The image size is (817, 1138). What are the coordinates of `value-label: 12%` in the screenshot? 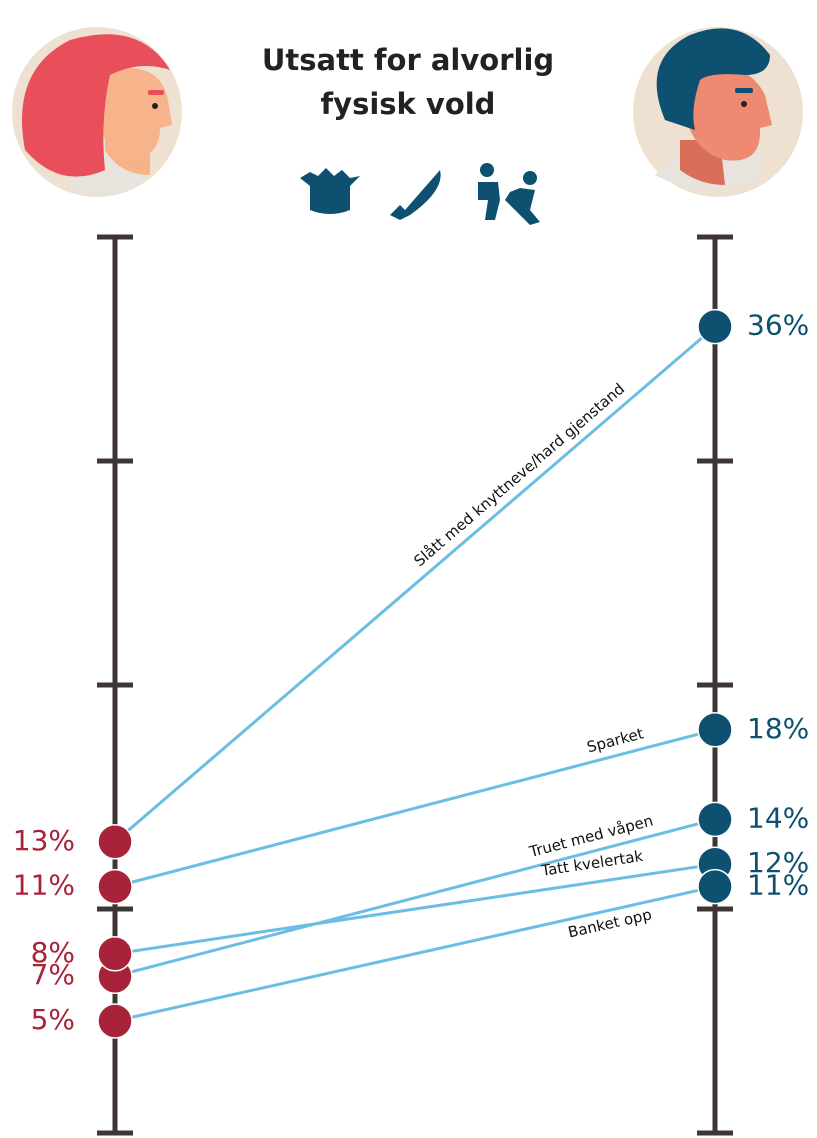 It's located at (778, 862).